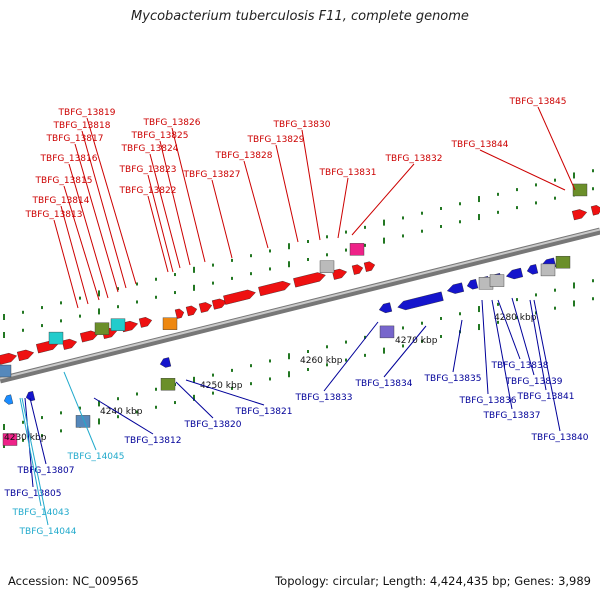 This screenshot has height=600, width=600. What do you see at coordinates (54, 215) in the screenshot?
I see `forward-gene-label: TBFG_13813` at bounding box center [54, 215].